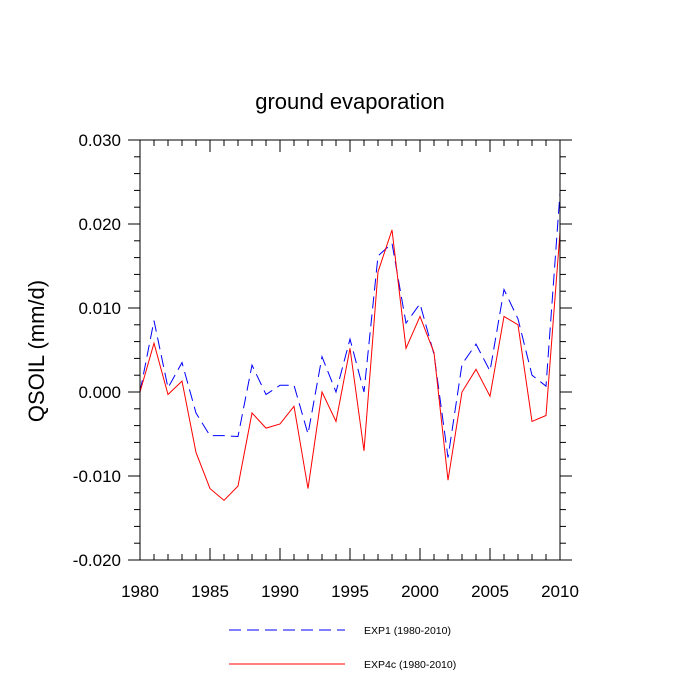  I want to click on x-tick-label: 2010, so click(560, 591).